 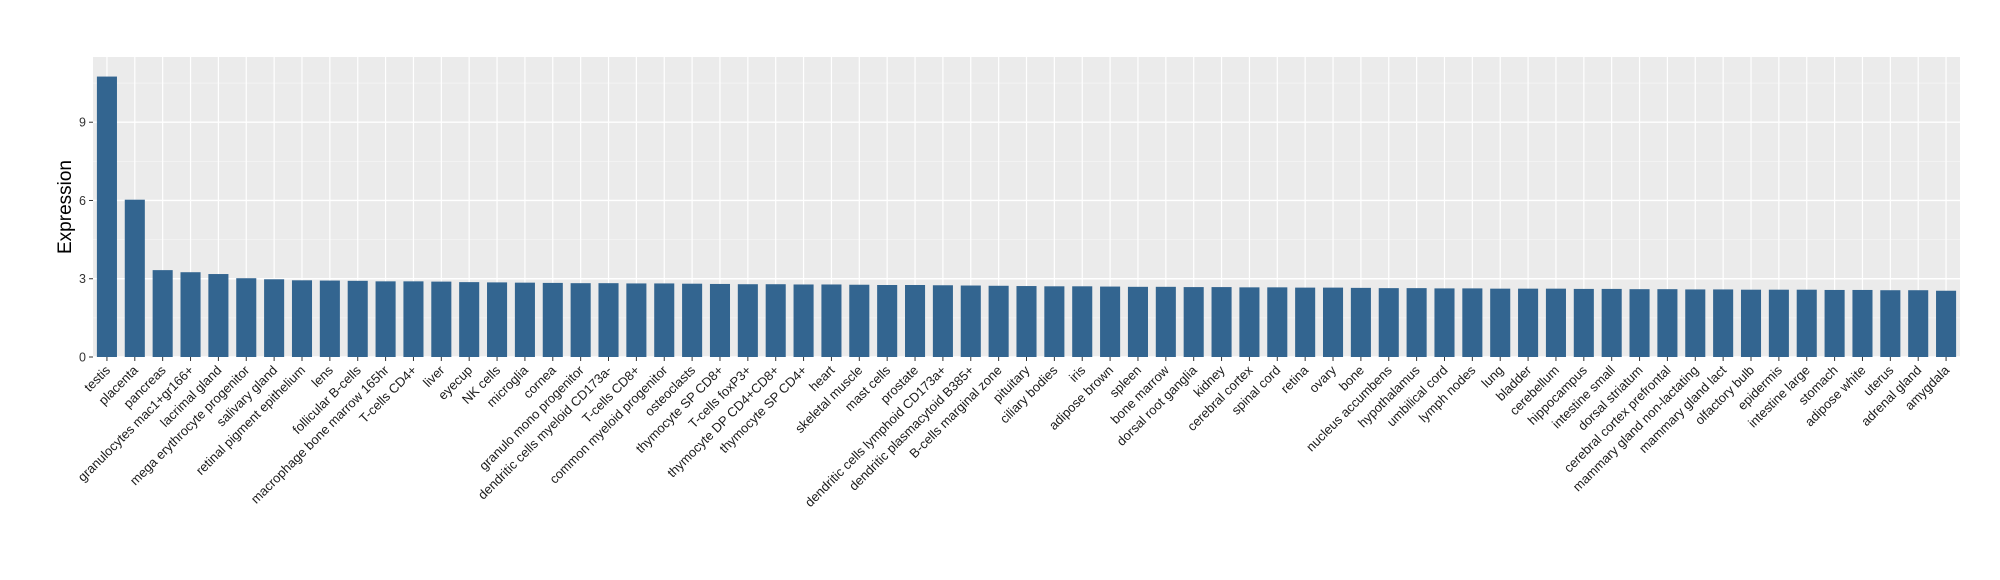 What do you see at coordinates (1295, 379) in the screenshot?
I see `x-tick-label: retina` at bounding box center [1295, 379].